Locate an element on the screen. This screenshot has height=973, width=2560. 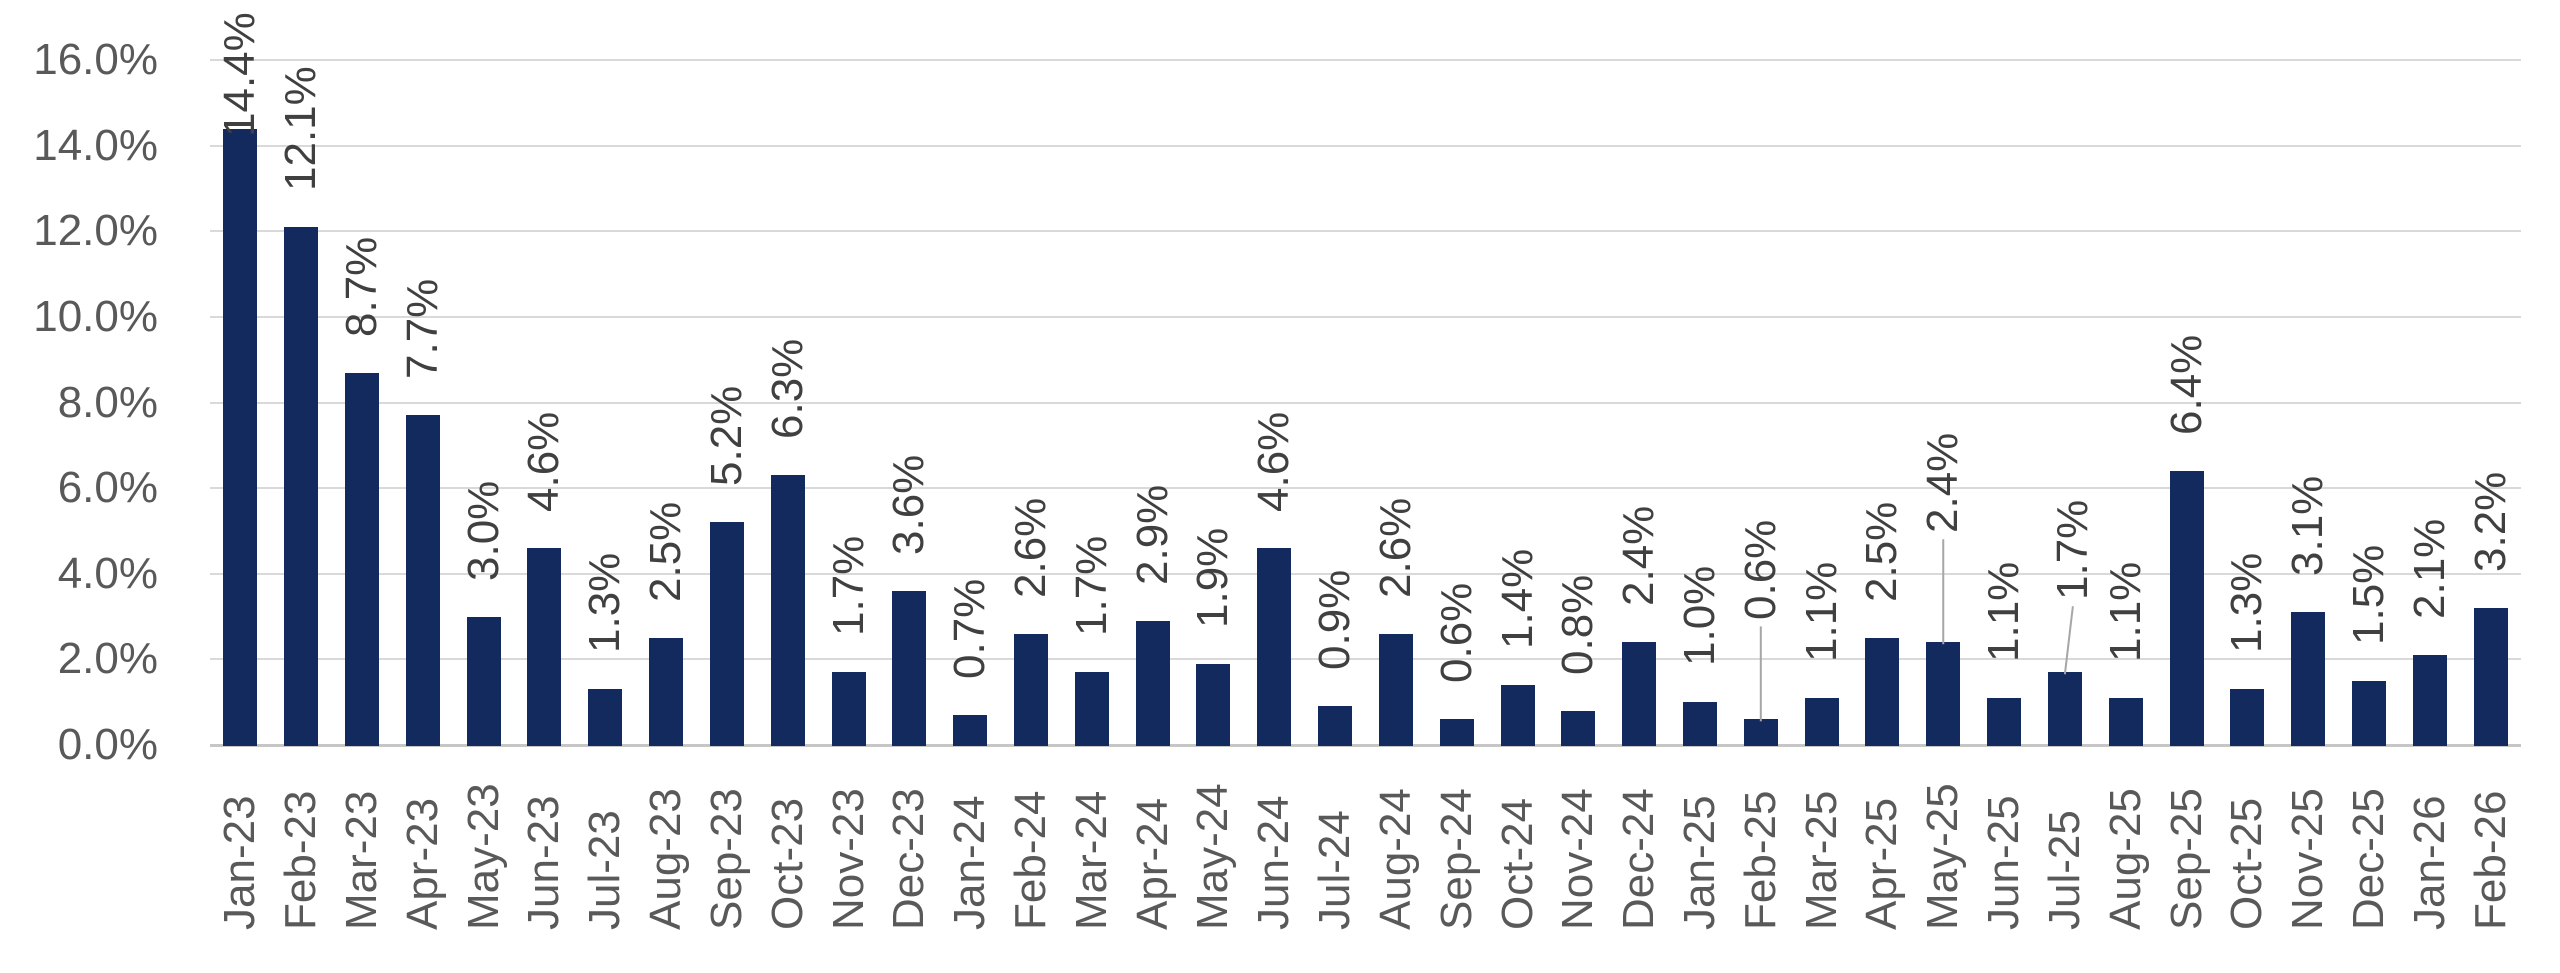
x-axis-tick-label: Jan-26 is located at coordinates (2429, 862).